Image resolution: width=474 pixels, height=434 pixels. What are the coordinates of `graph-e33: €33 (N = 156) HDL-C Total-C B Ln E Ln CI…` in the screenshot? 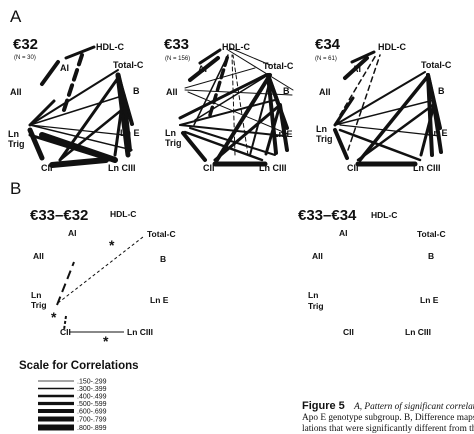 It's located at (229, 104).